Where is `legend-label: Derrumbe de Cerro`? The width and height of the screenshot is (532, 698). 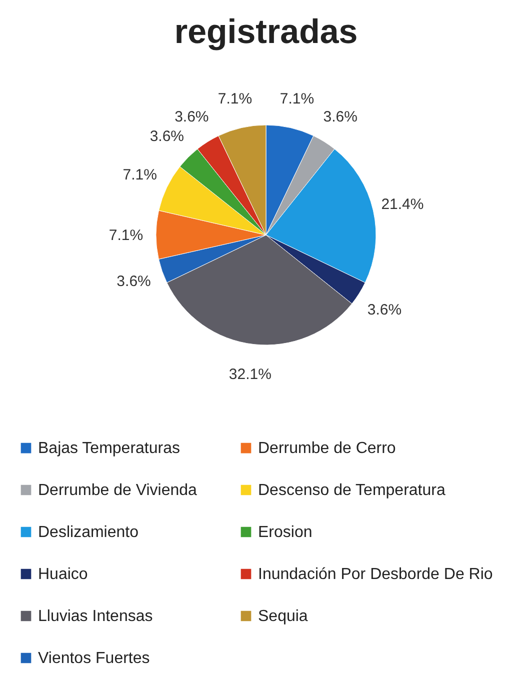 legend-label: Derrumbe de Cerro is located at coordinates (327, 449).